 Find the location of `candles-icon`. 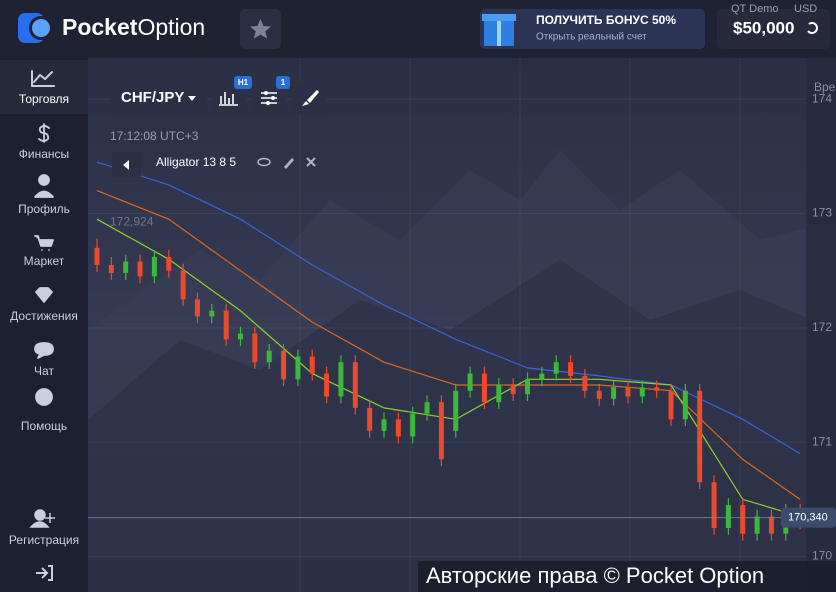

candles-icon is located at coordinates (228, 99).